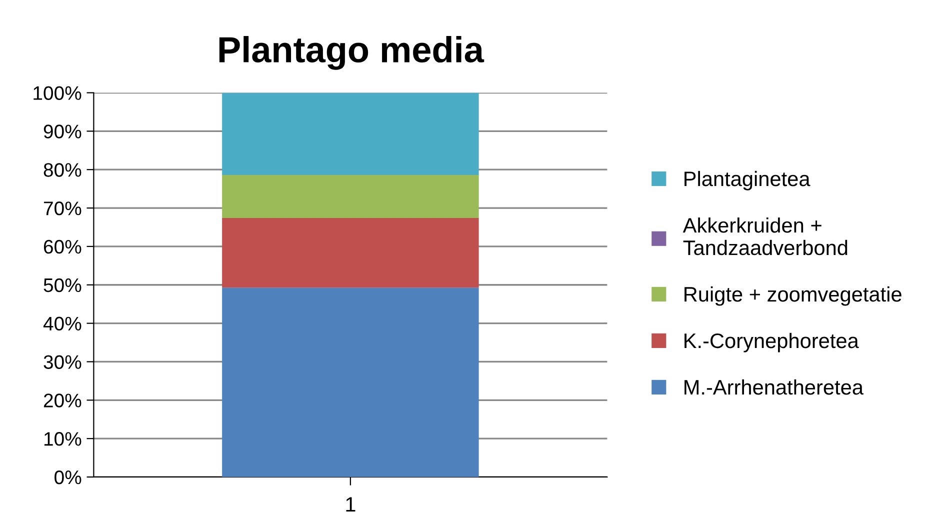 This screenshot has height=530, width=937. What do you see at coordinates (63, 285) in the screenshot?
I see `y-tick-label: 50%` at bounding box center [63, 285].